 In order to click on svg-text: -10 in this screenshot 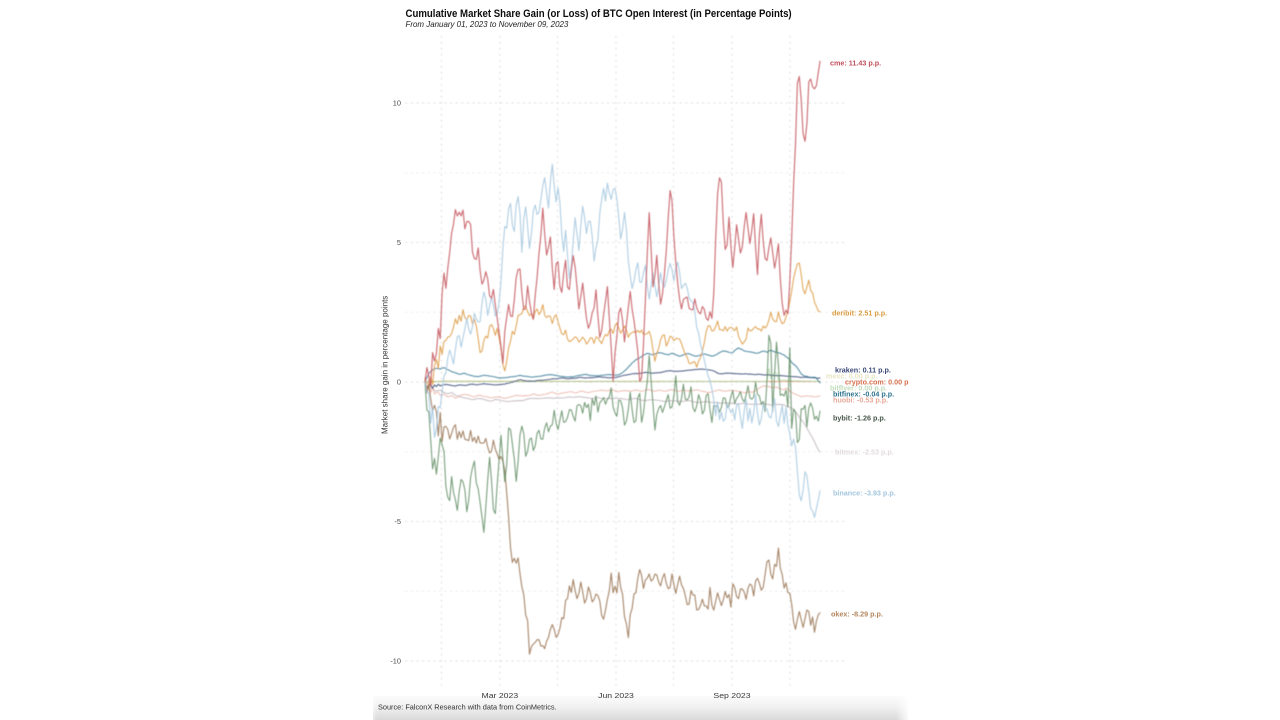, I will do `click(395, 661)`.